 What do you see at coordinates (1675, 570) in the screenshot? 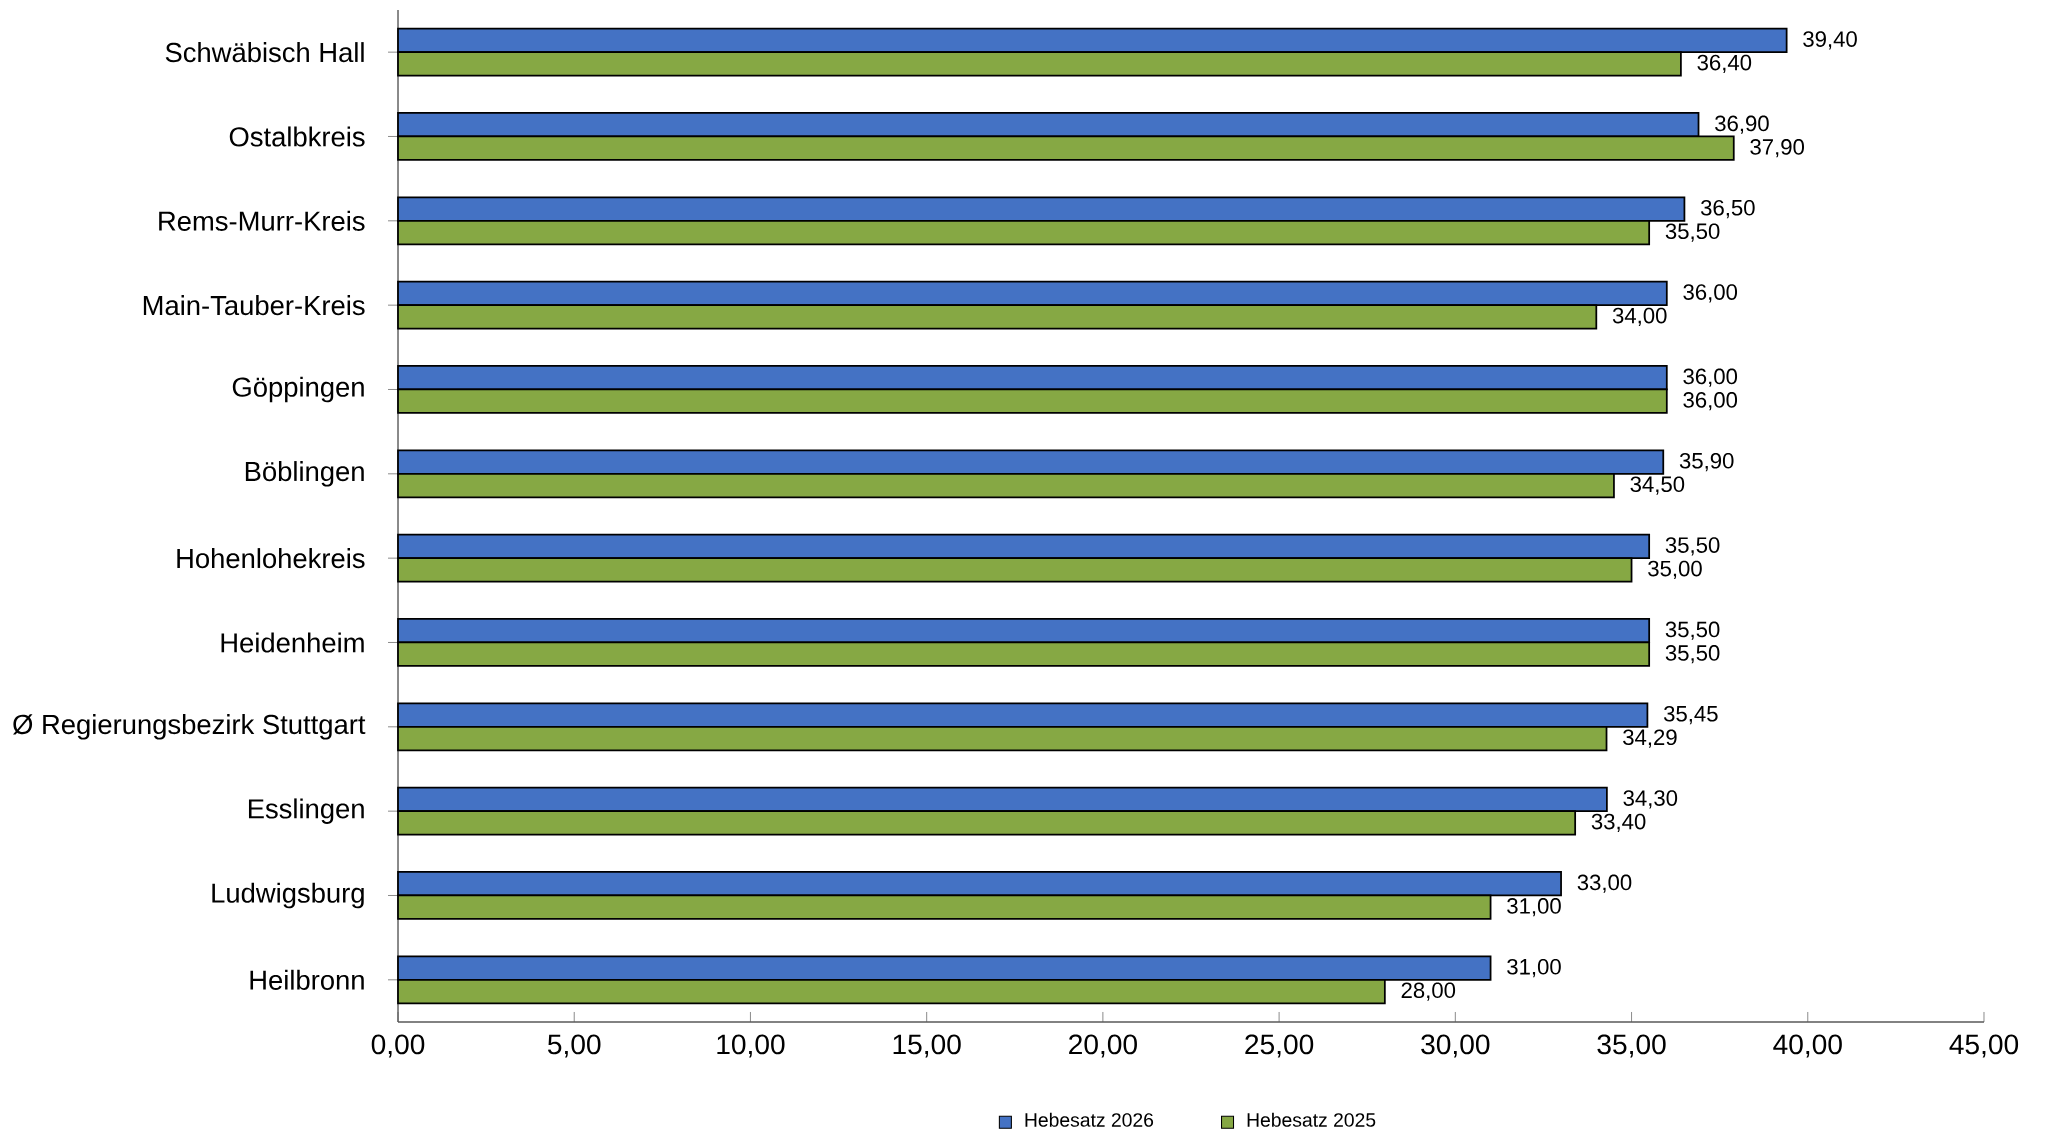
I see `data-label: 35,00` at bounding box center [1675, 570].